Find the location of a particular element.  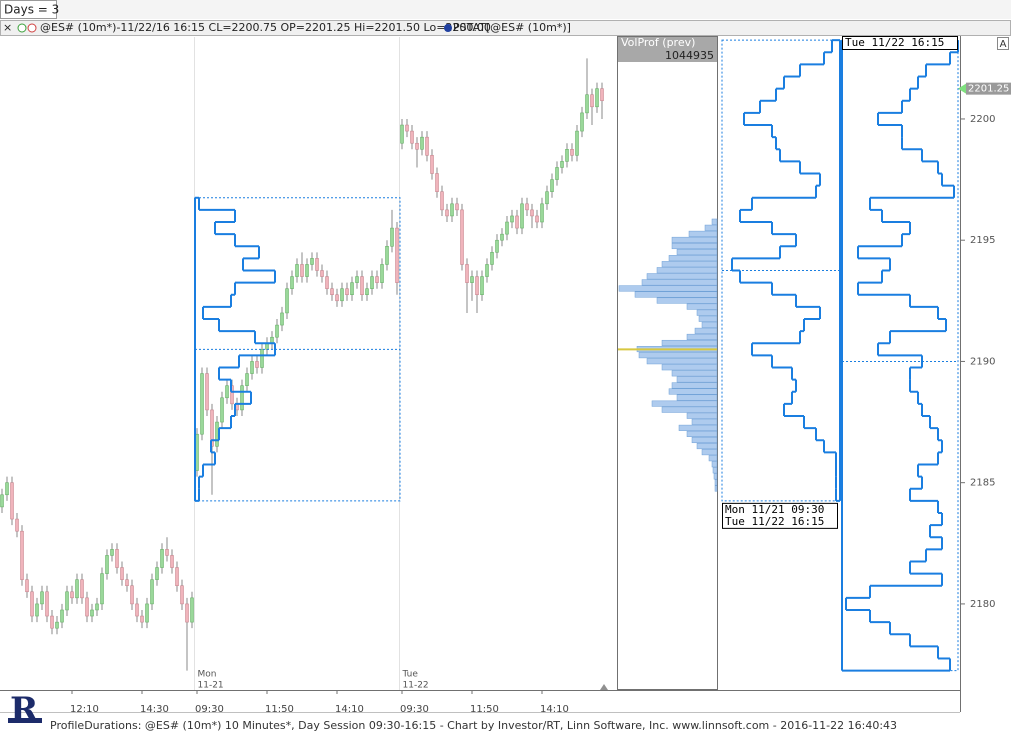

y-tick-label: 2185 is located at coordinates (982, 483).